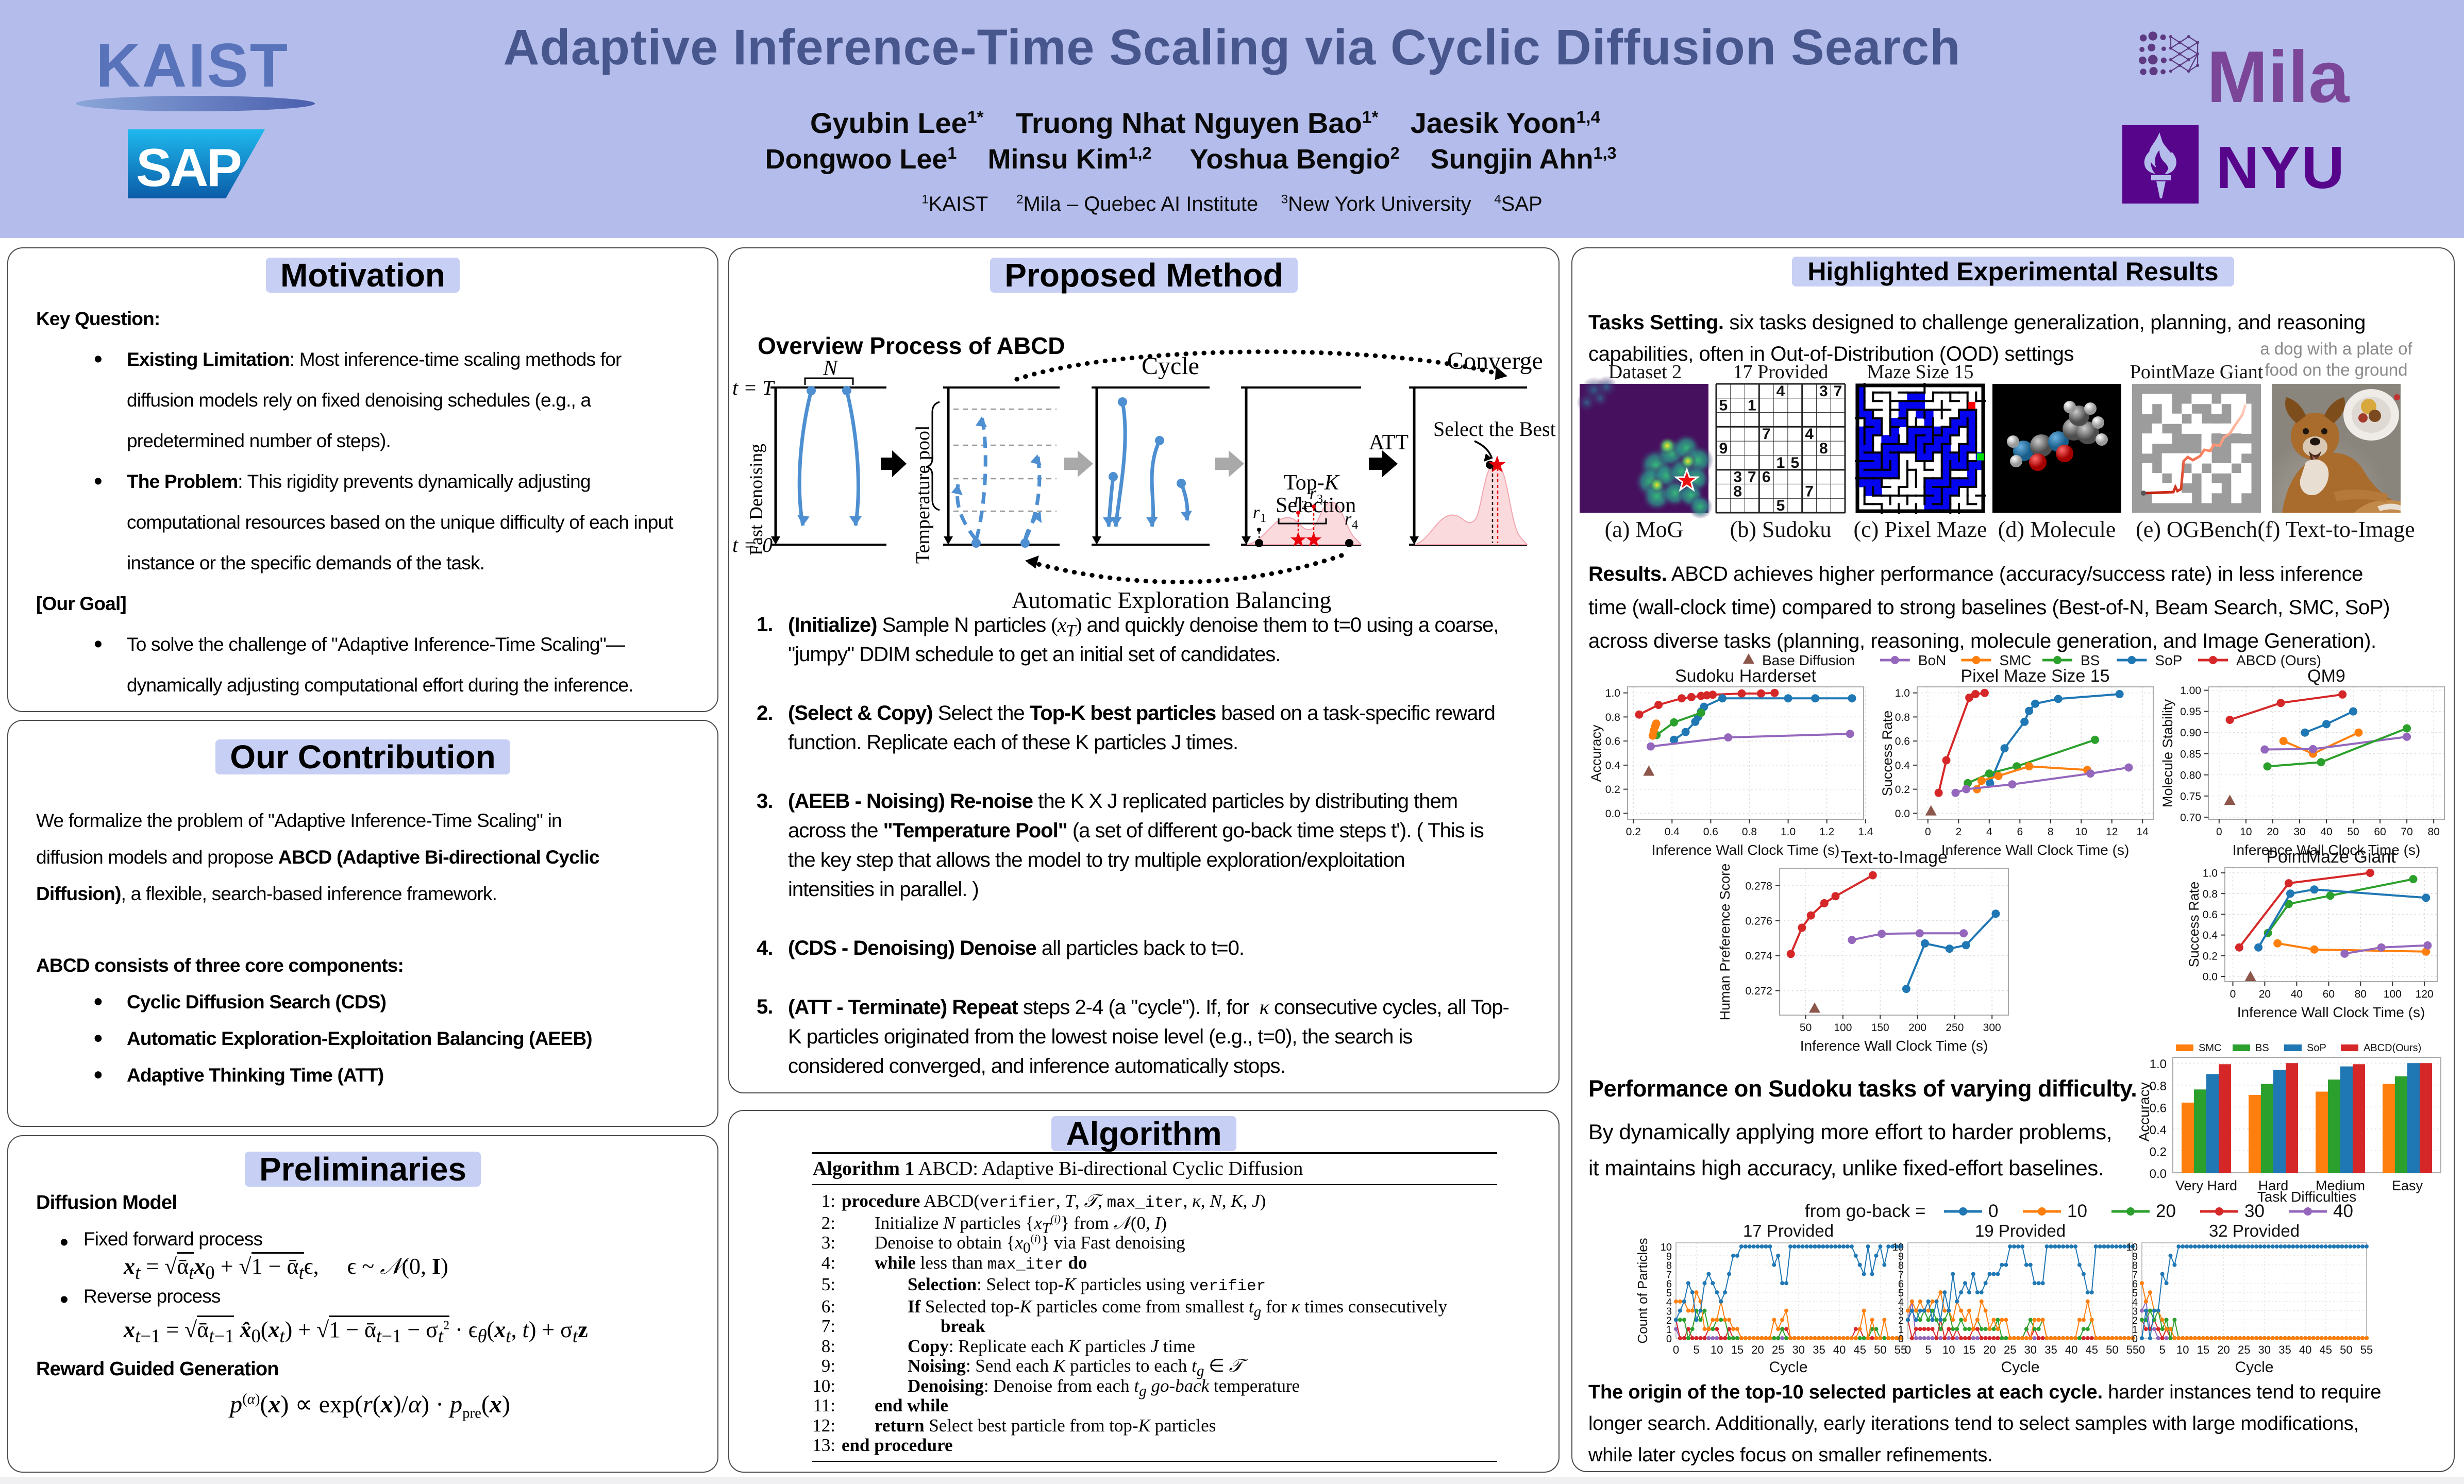  What do you see at coordinates (2169, 660) in the screenshot?
I see `svg-text: SoP` at bounding box center [2169, 660].